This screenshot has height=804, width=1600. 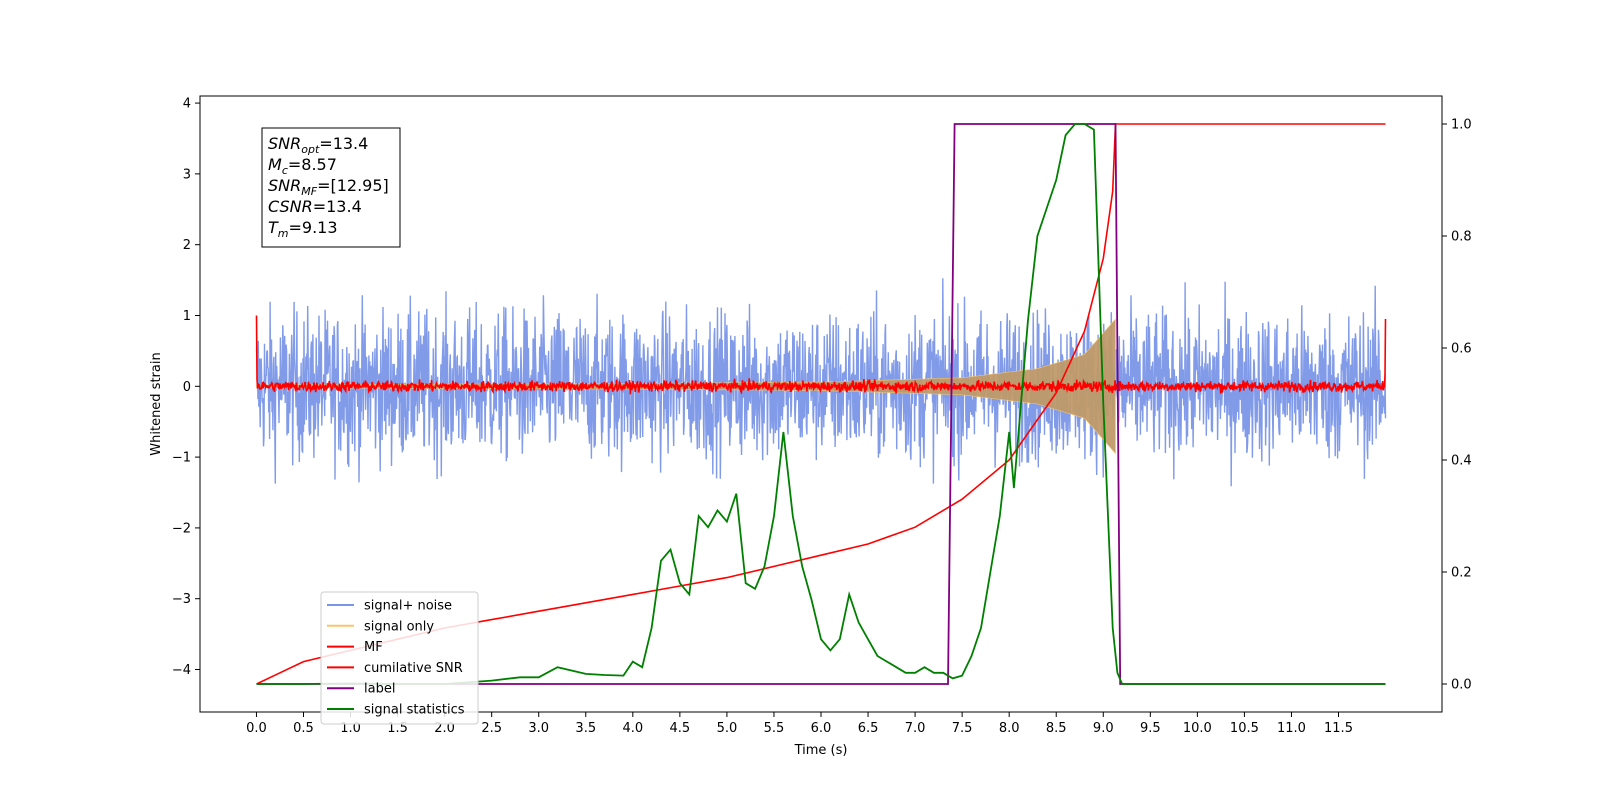 I want to click on x-tick-label: 11.0, so click(x=1291, y=728).